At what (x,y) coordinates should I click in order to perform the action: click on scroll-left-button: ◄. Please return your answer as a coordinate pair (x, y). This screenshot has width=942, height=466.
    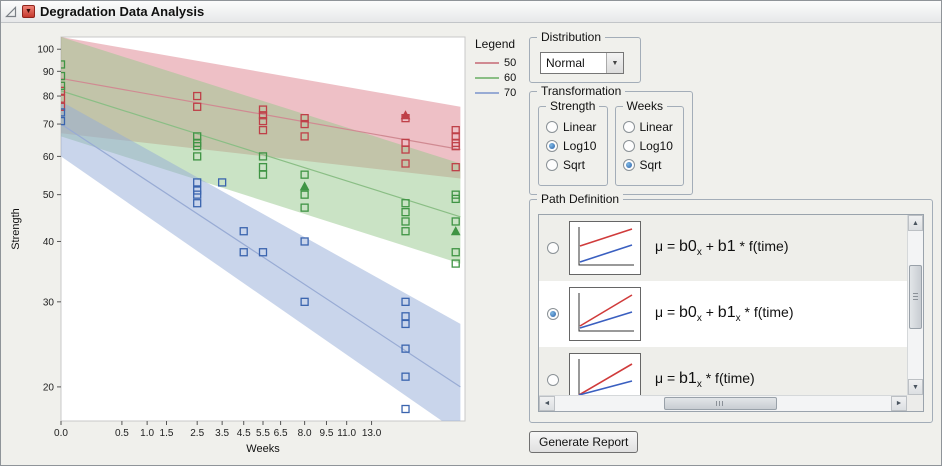
    Looking at the image, I should click on (547, 403).